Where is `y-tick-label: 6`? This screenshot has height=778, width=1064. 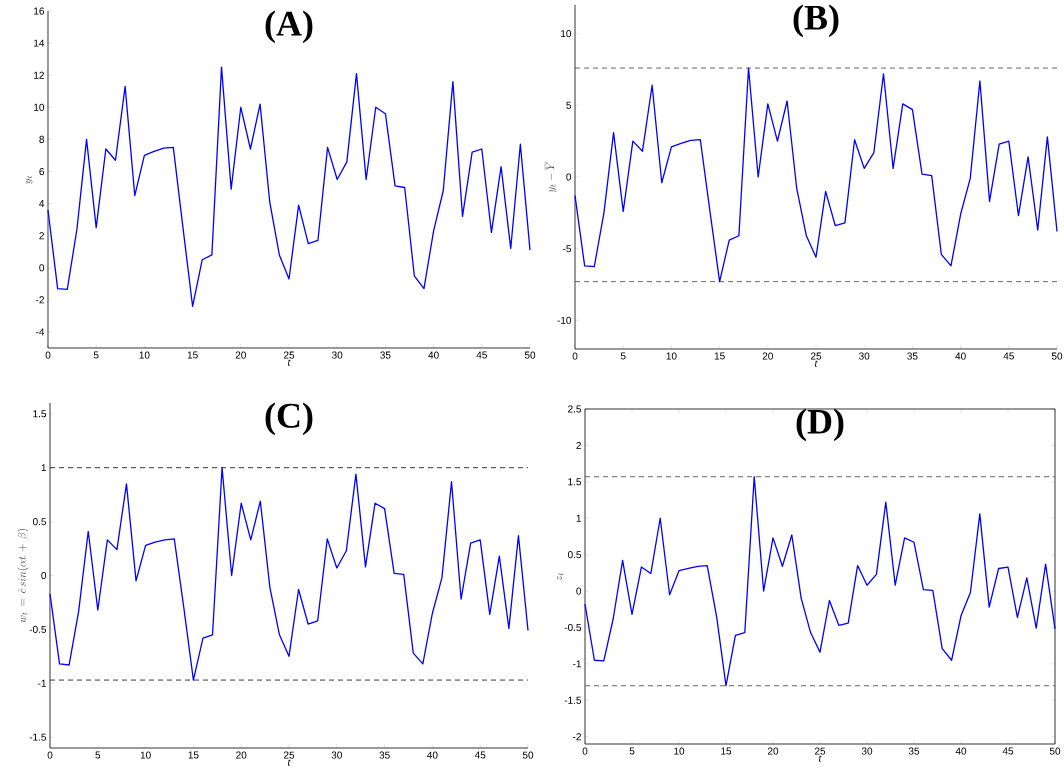
y-tick-label: 6 is located at coordinates (42, 171).